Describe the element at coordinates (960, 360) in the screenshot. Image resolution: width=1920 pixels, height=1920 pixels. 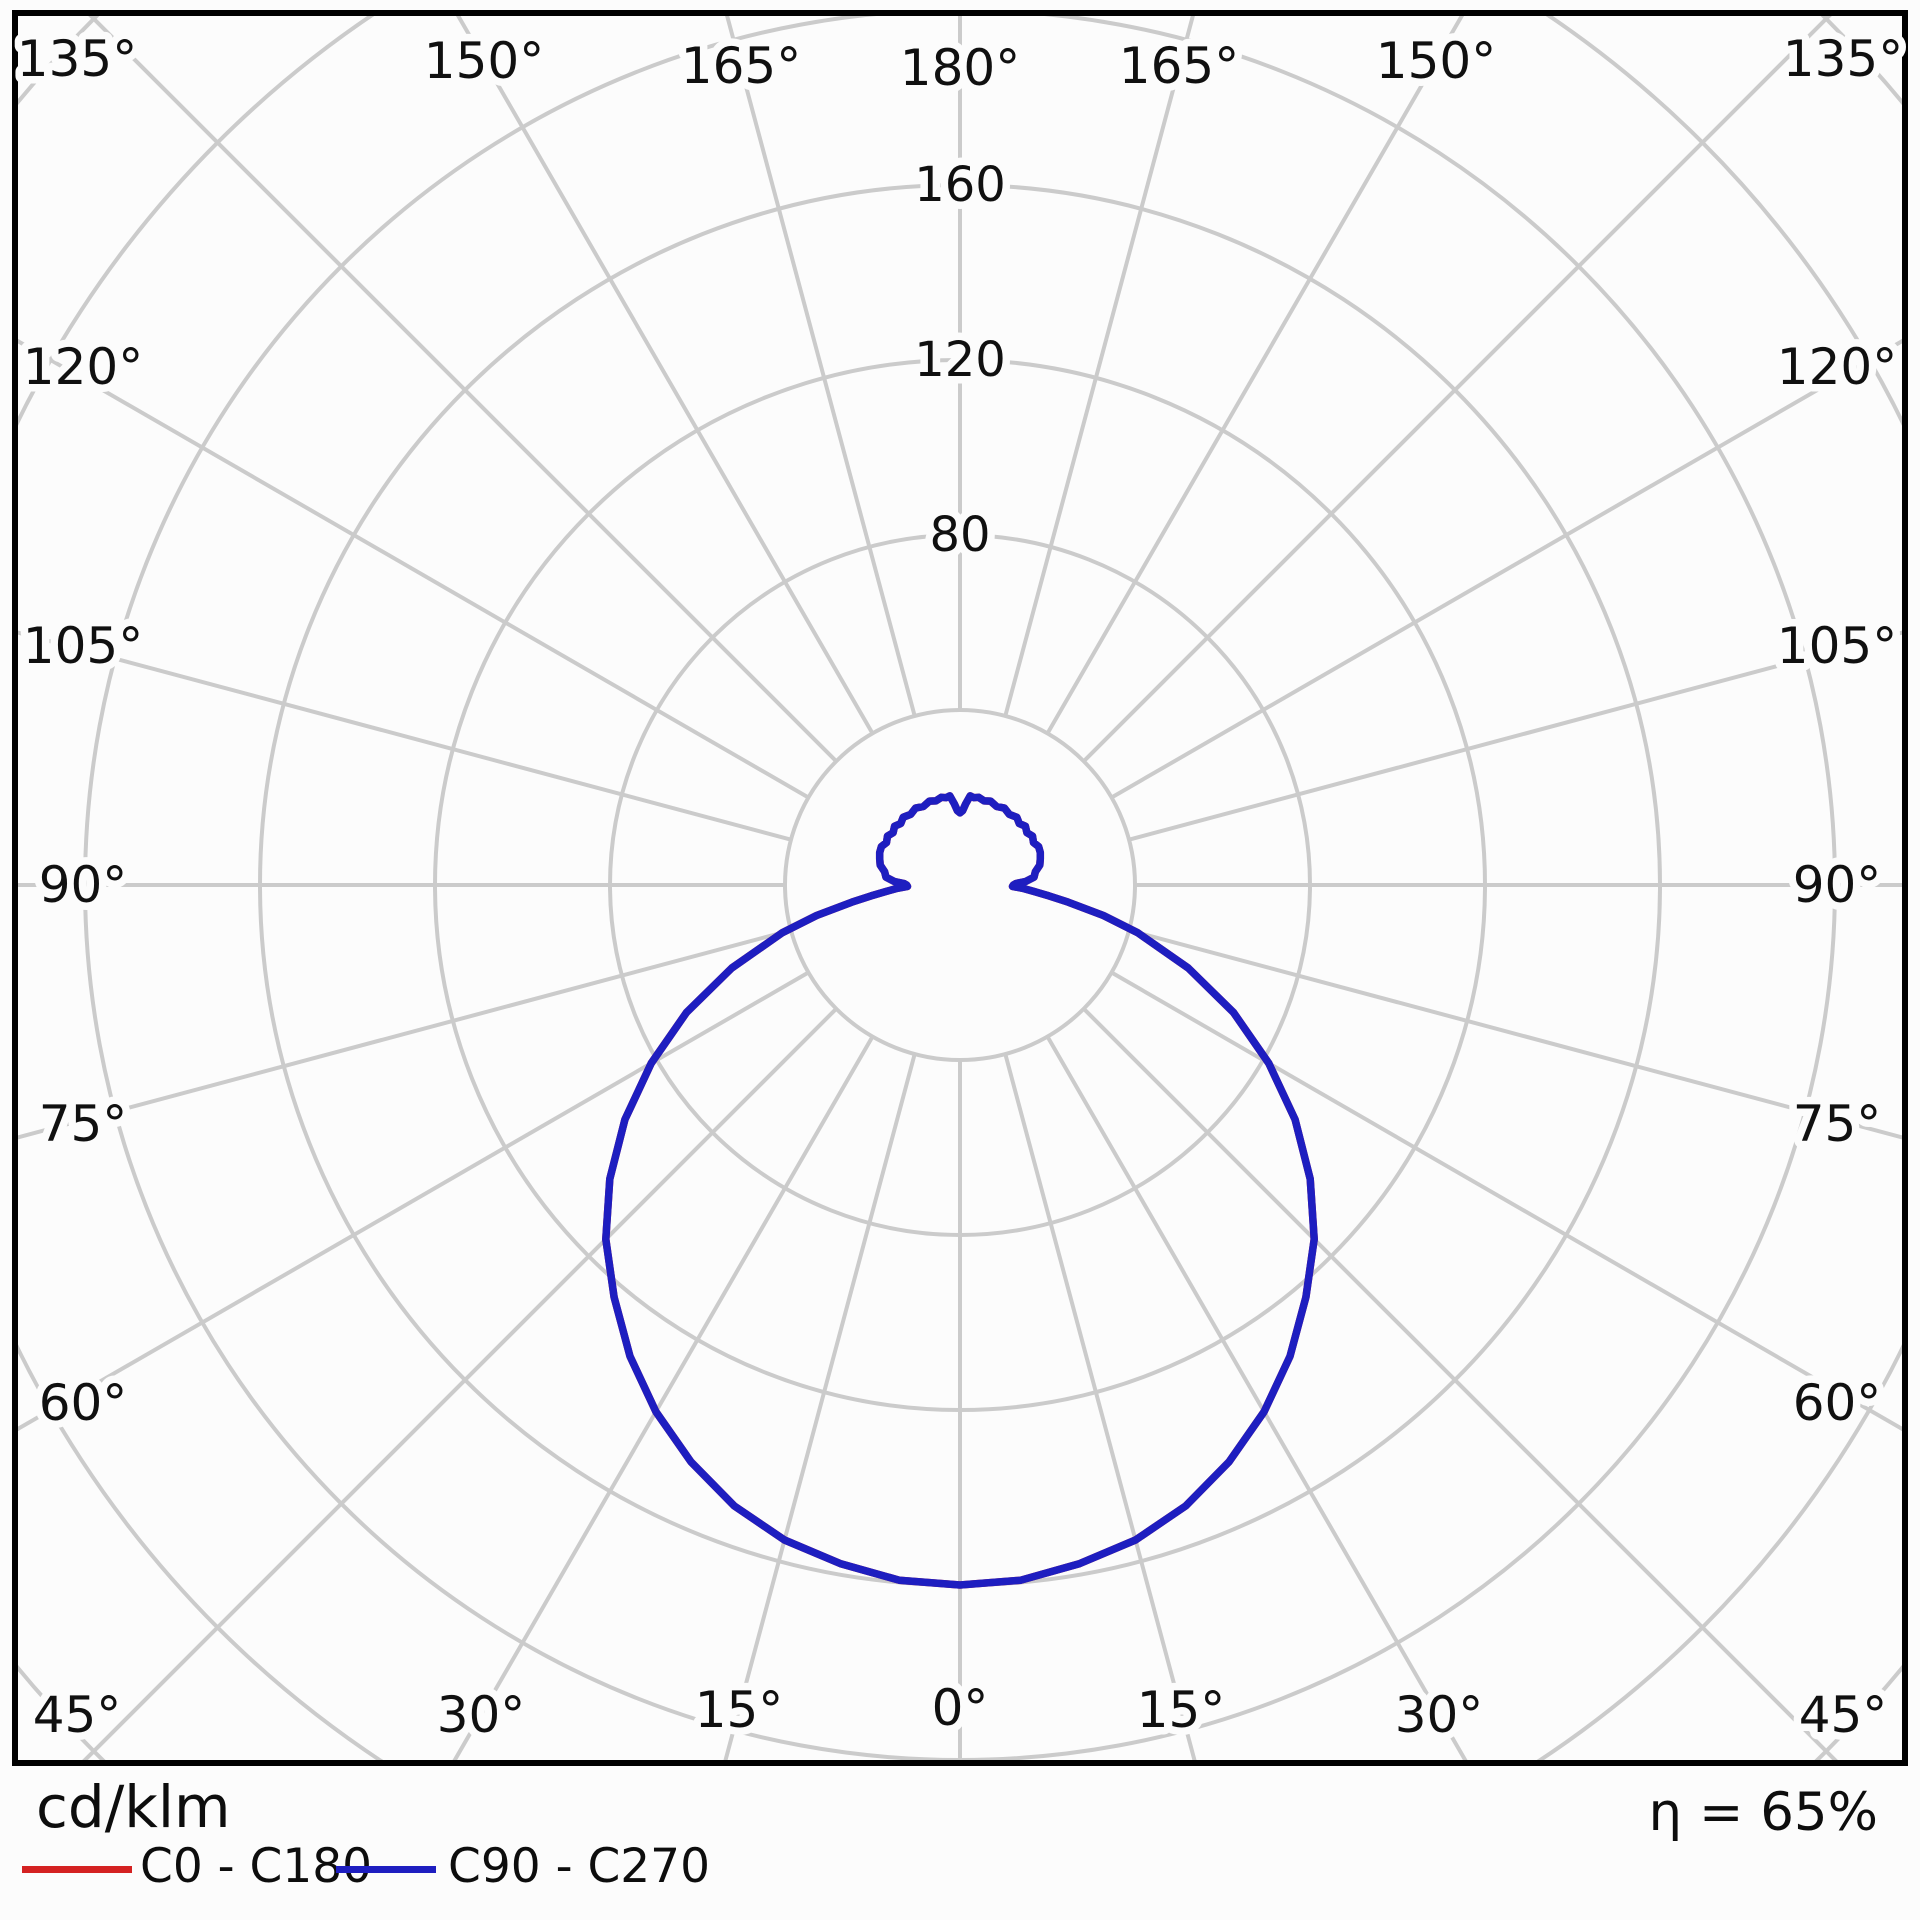
I see `ring-label: 120` at that location.